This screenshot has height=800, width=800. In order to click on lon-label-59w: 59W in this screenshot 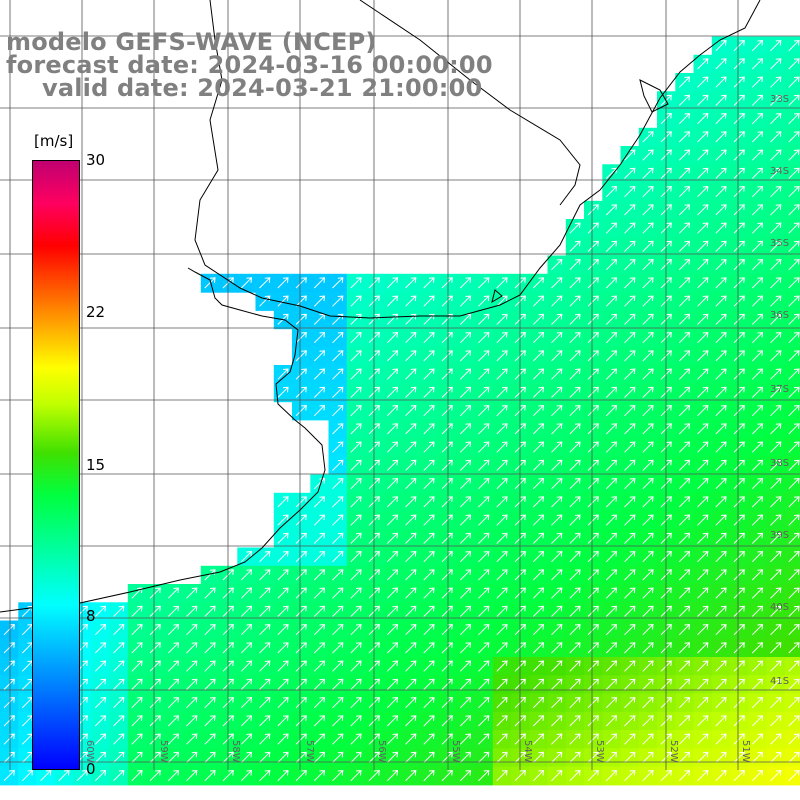, I will do `click(163, 751)`.